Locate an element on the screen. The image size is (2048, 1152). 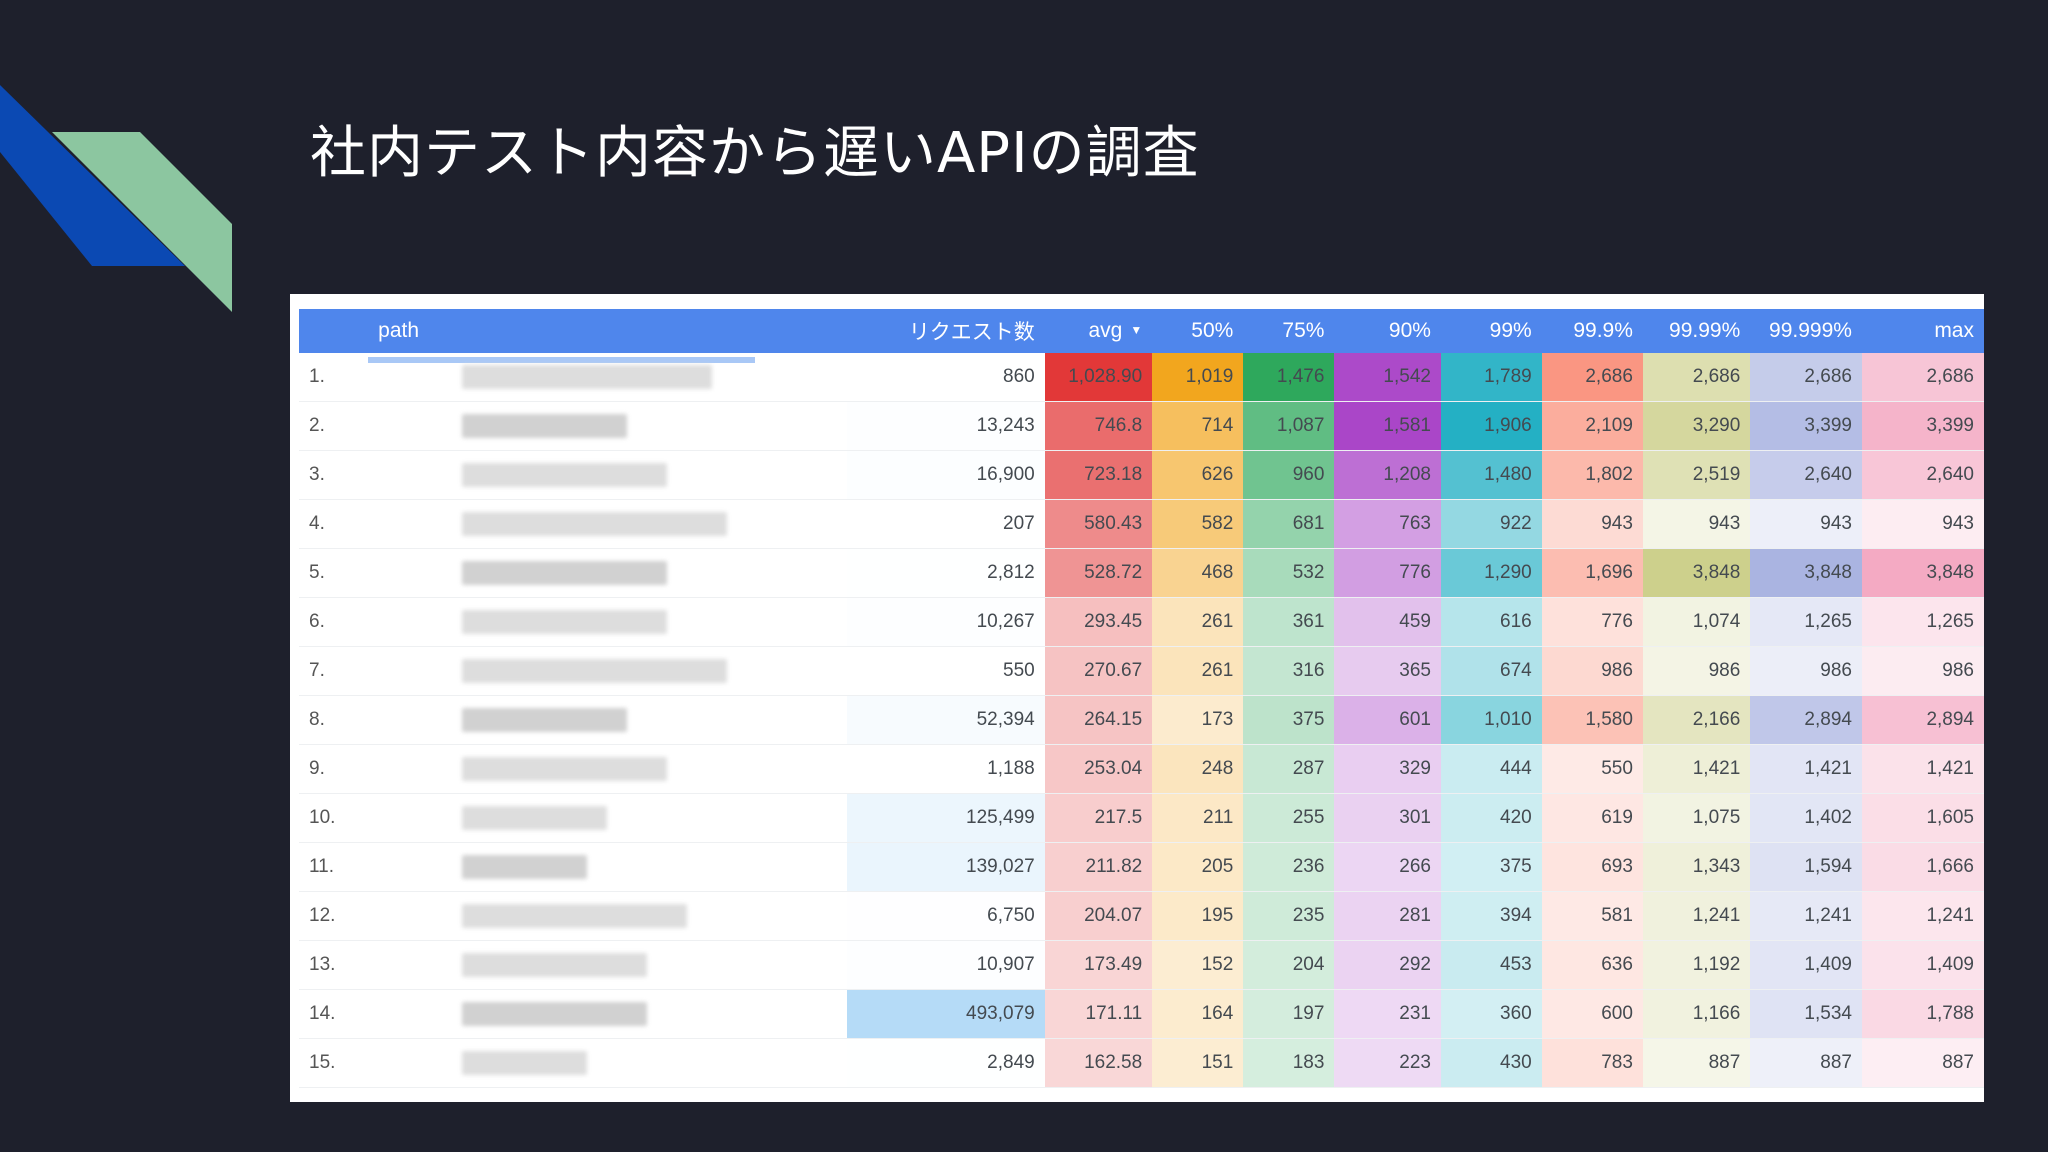
table-row: 4. 207 580.43 582 681 763 922 943 943 943 943 is located at coordinates (1141, 524).